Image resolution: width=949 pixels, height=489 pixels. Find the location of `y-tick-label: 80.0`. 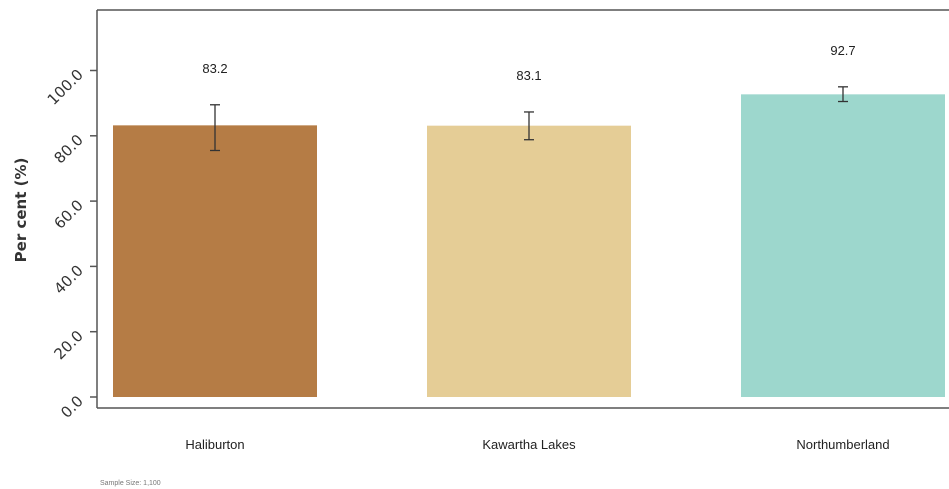

y-tick-label: 80.0 is located at coordinates (68, 149).